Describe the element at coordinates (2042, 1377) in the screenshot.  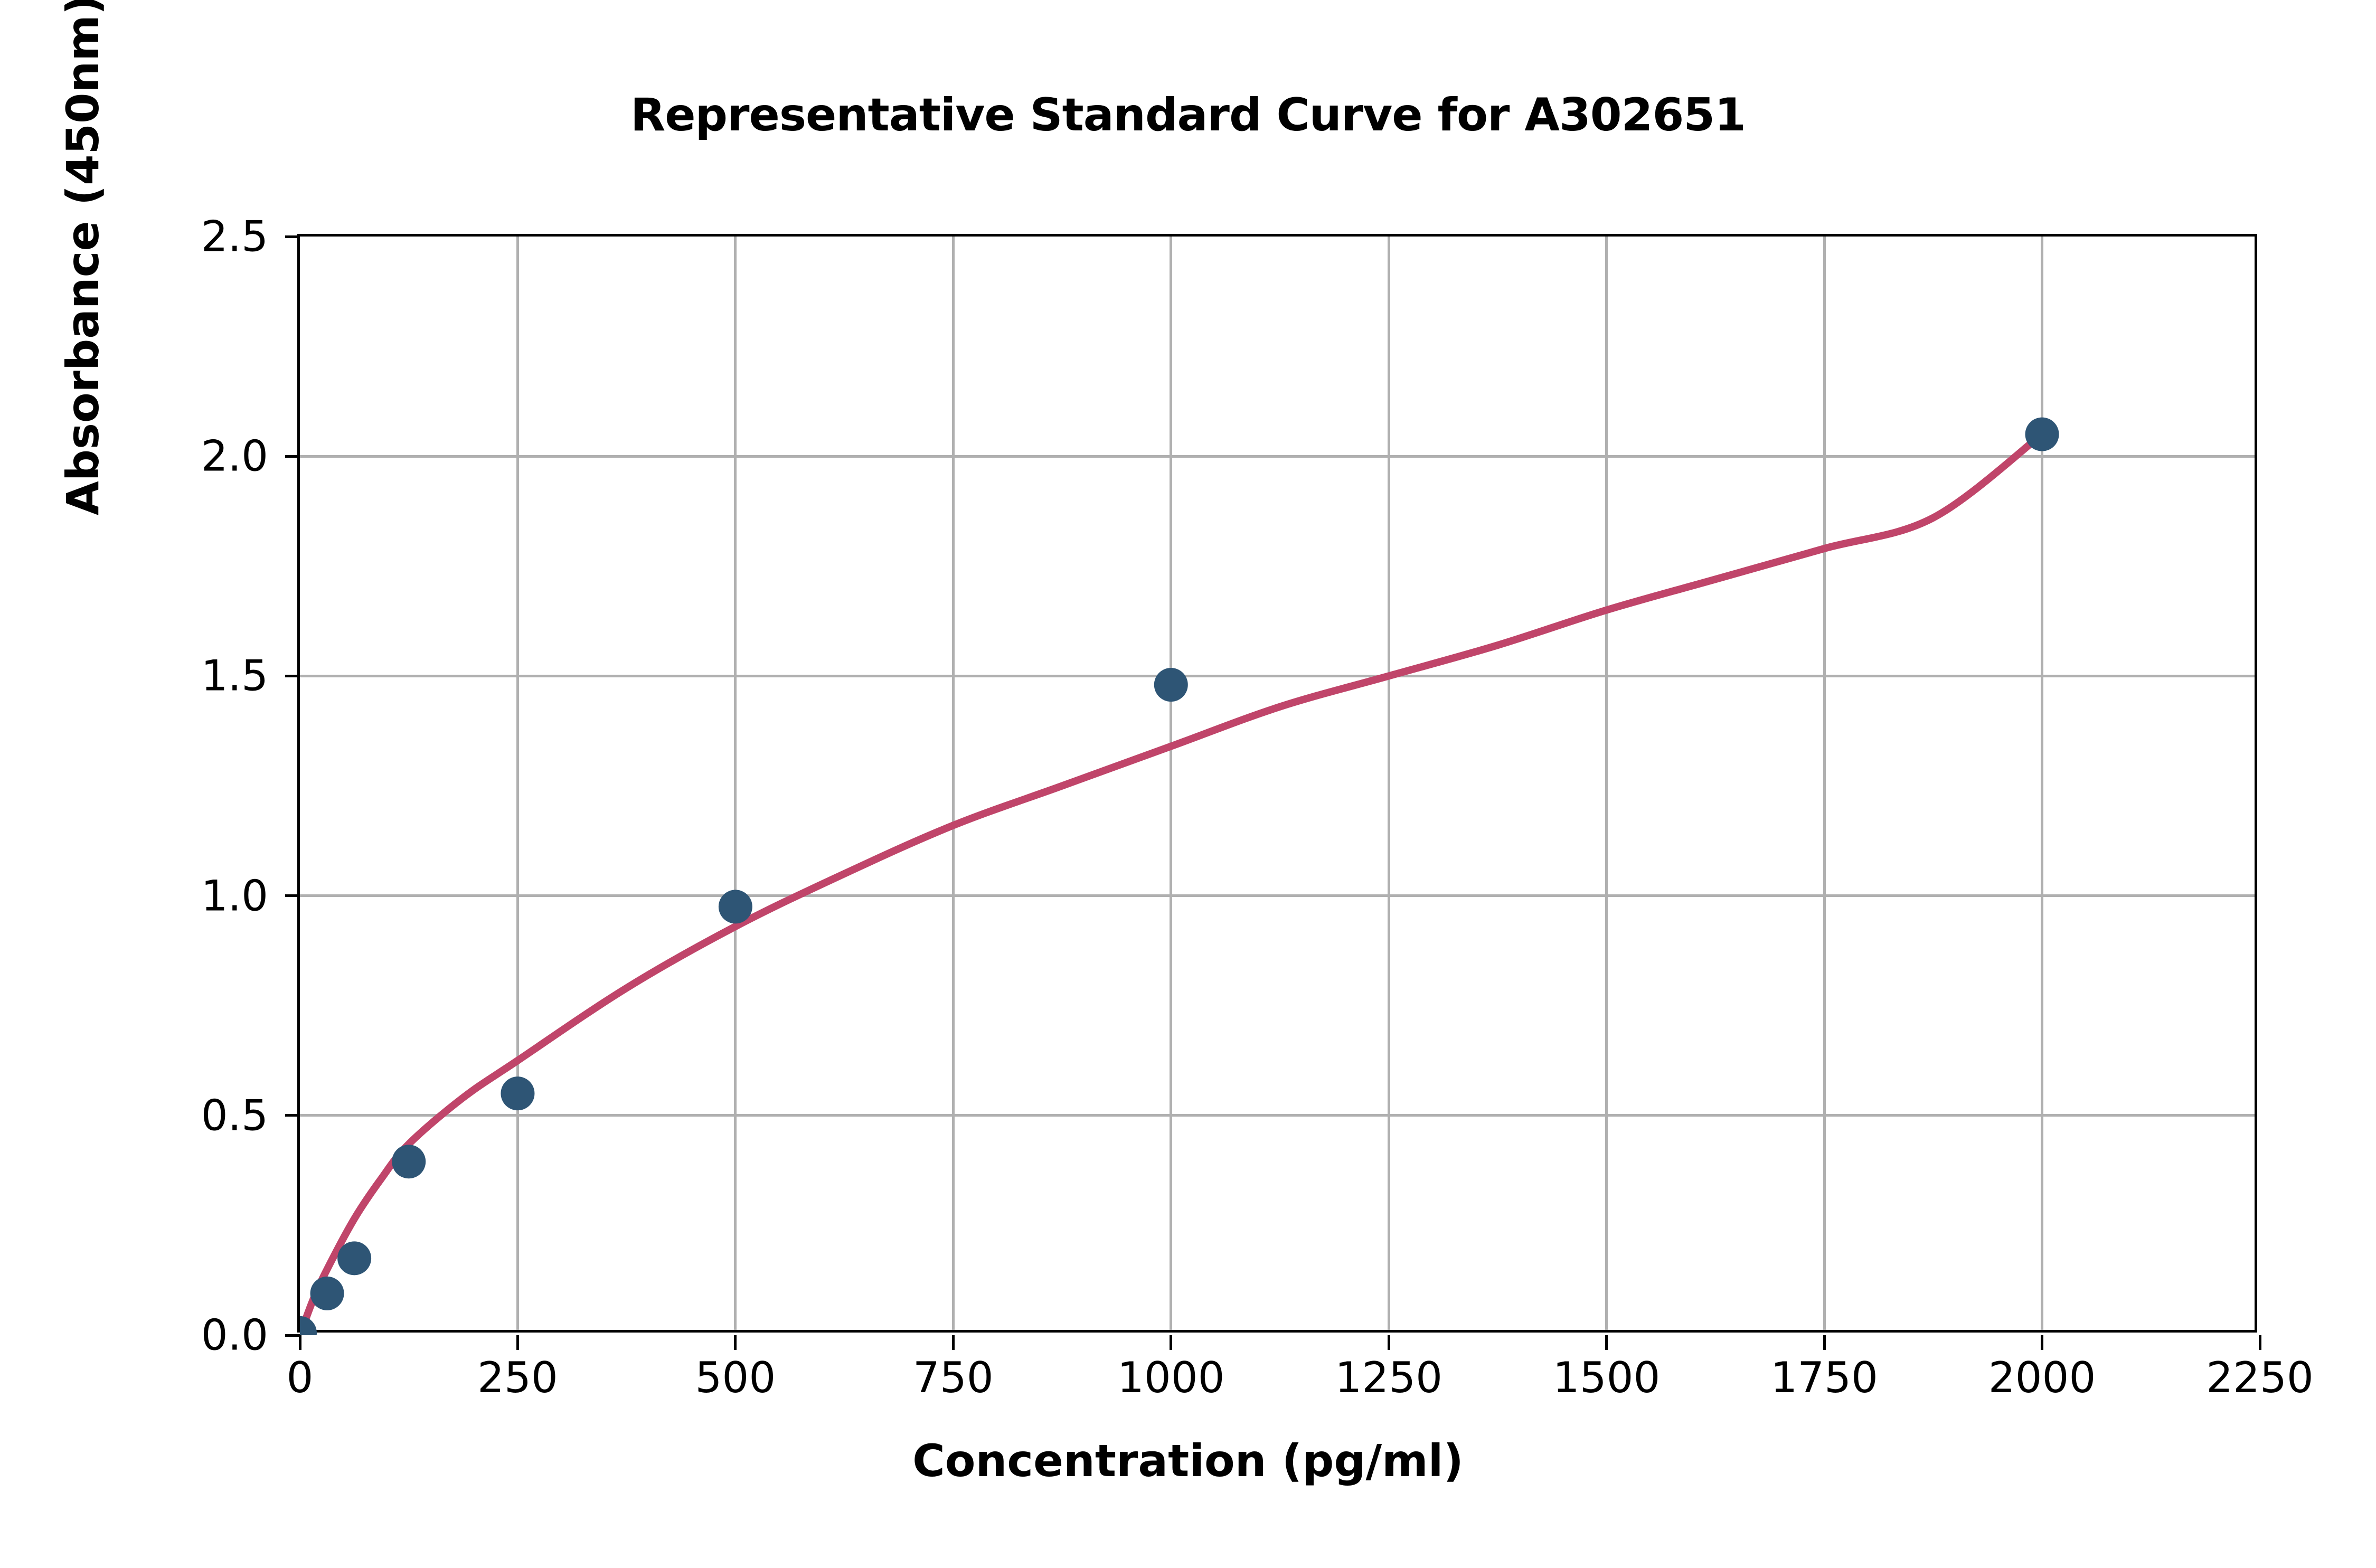
I see `x-axis-tick-label: 2000` at that location.